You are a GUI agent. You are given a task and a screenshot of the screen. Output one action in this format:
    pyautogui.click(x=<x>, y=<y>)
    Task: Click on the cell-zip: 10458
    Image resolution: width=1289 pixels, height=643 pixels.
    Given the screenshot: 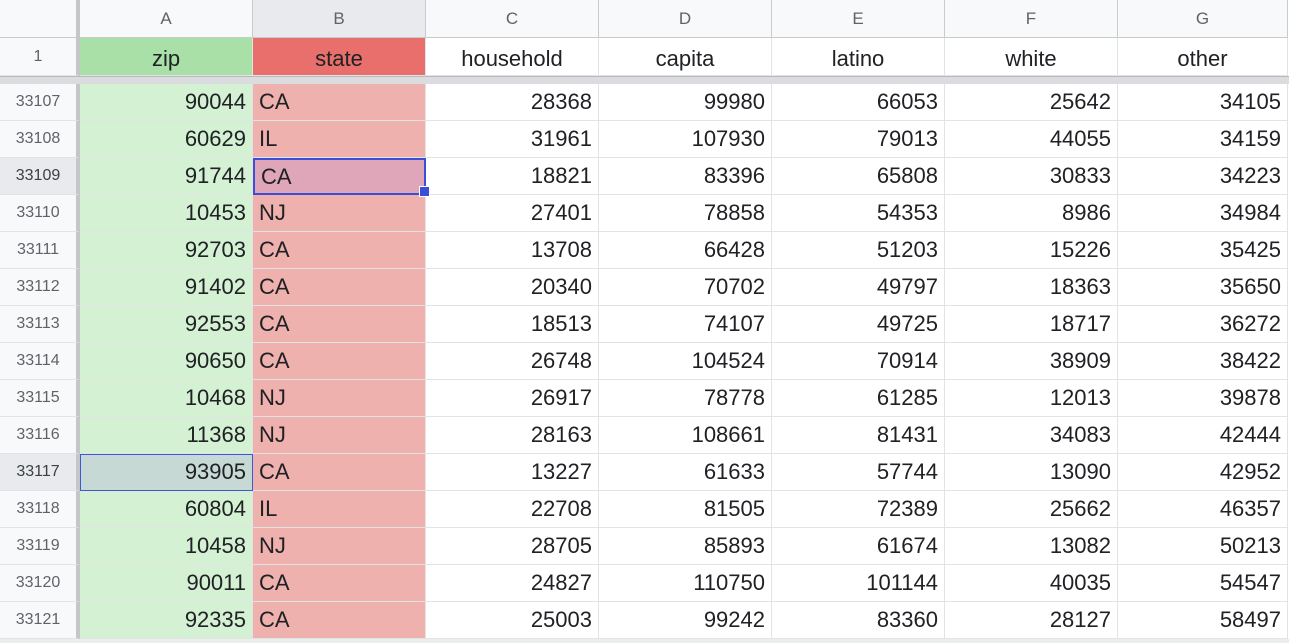 What is the action you would take?
    pyautogui.click(x=166, y=546)
    